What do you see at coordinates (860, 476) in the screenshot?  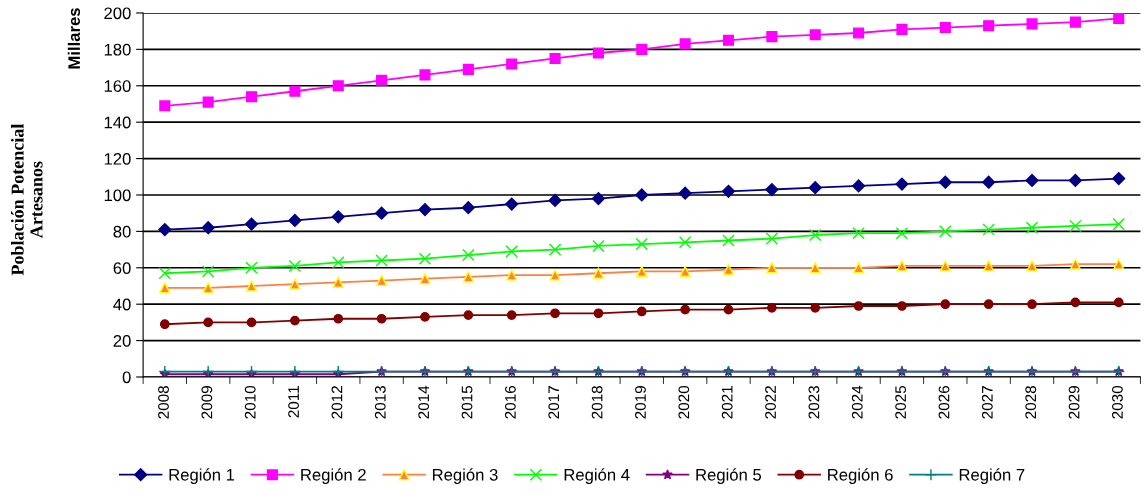 I see `legend-label: Región 6` at bounding box center [860, 476].